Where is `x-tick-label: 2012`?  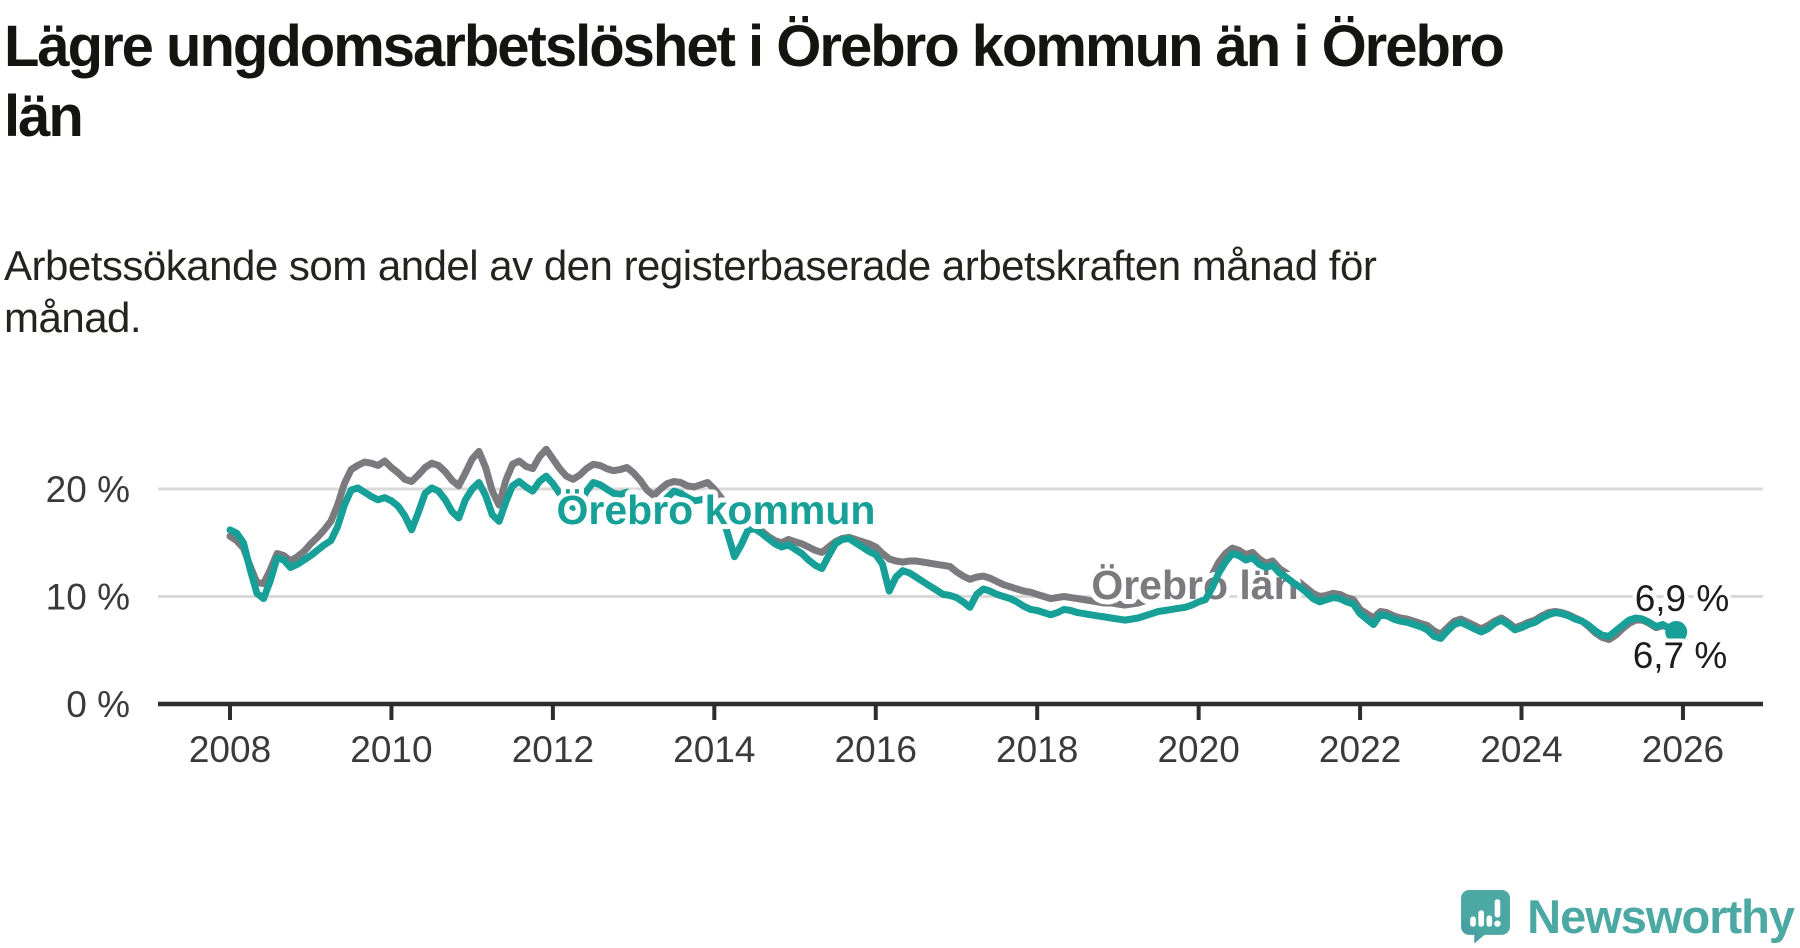 x-tick-label: 2012 is located at coordinates (553, 749).